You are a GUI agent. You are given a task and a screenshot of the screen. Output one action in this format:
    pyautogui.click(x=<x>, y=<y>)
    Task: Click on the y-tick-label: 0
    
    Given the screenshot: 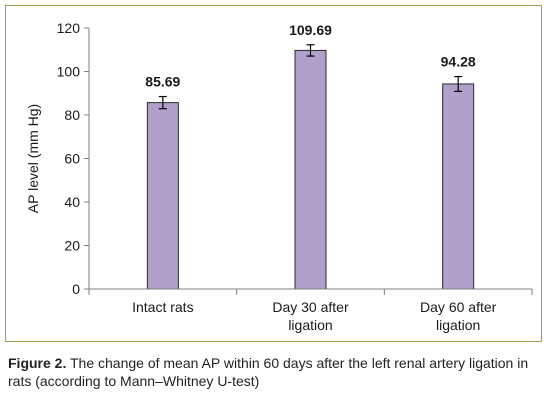 What is the action you would take?
    pyautogui.click(x=76, y=289)
    